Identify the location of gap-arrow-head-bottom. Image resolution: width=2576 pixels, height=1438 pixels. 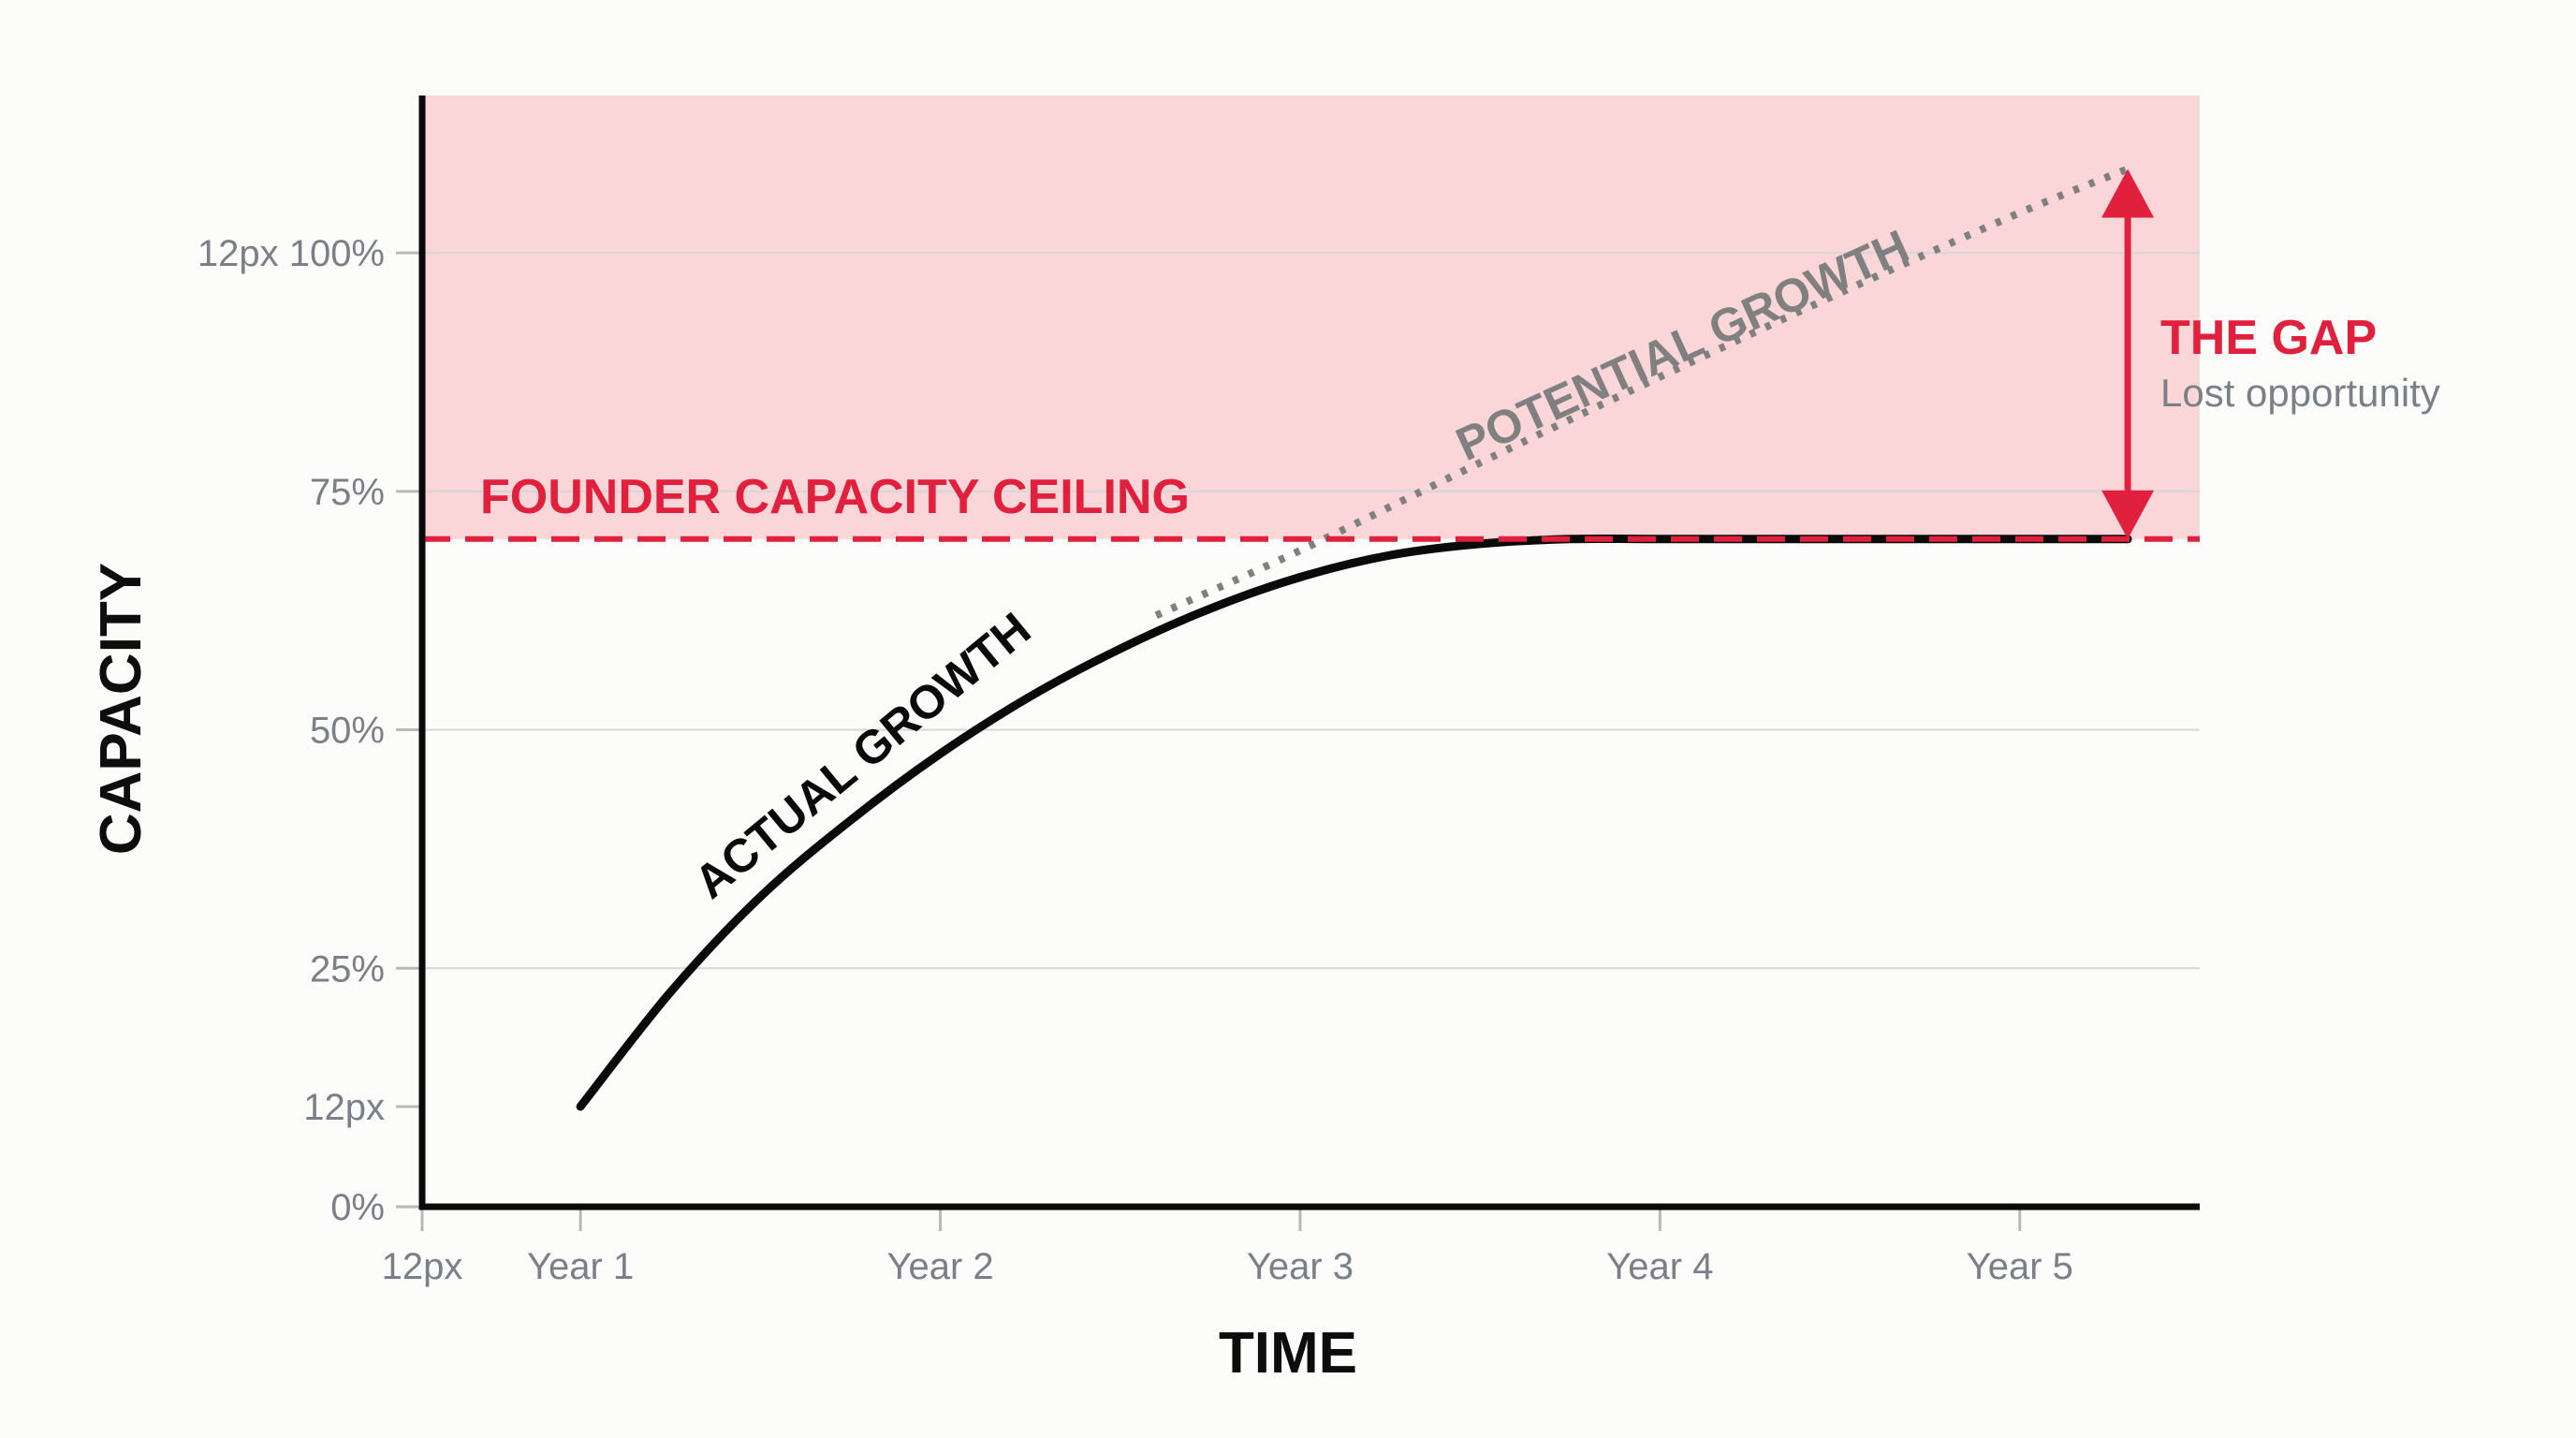
(2128, 514).